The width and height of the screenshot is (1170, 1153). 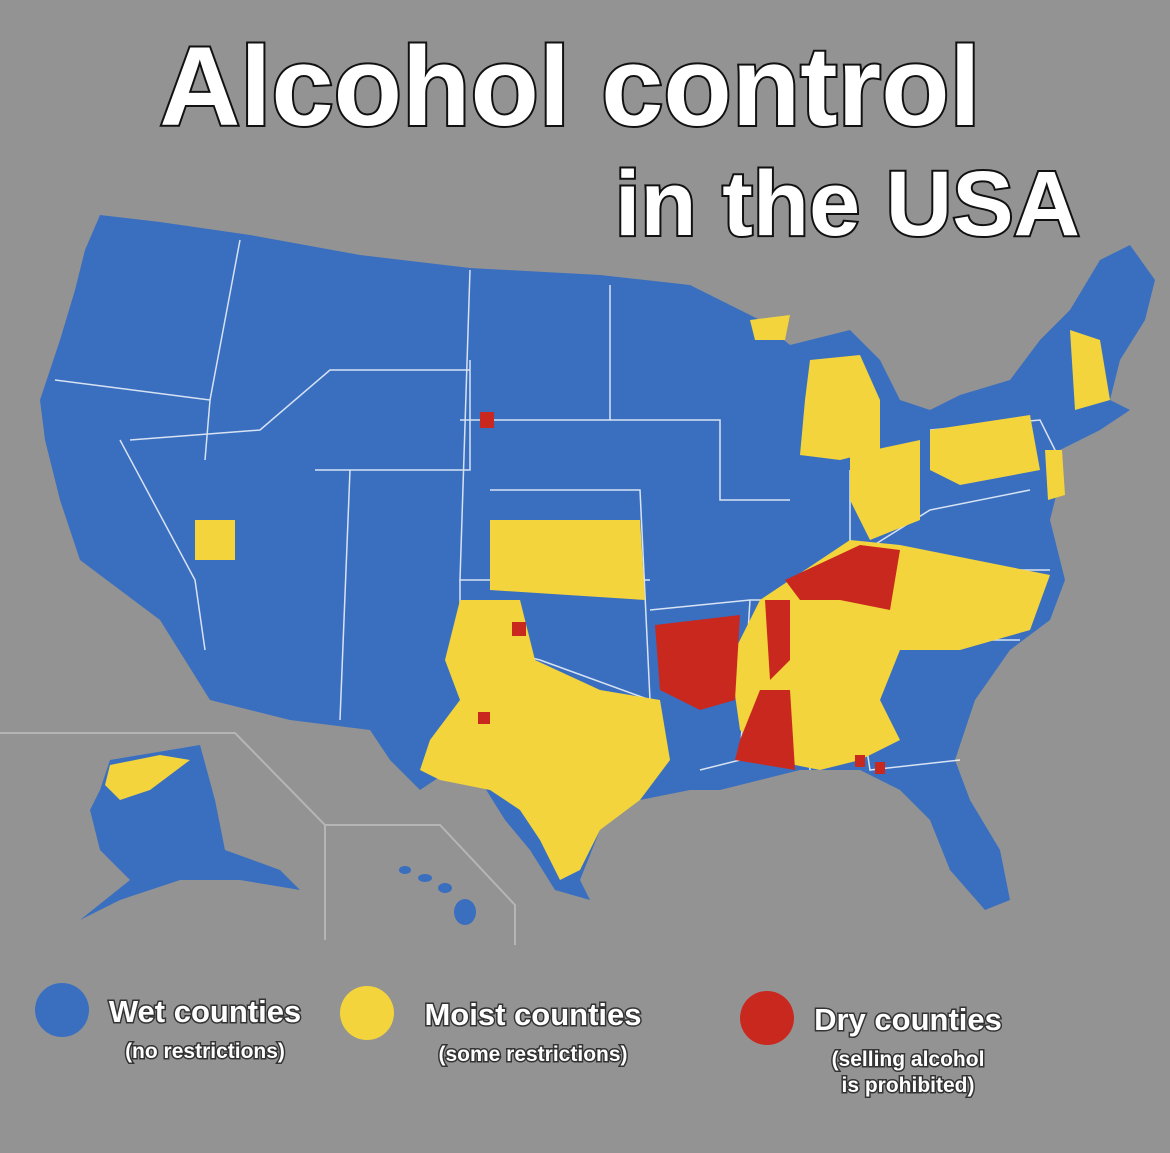 I want to click on legend-label: Wet counties, so click(x=205, y=1011).